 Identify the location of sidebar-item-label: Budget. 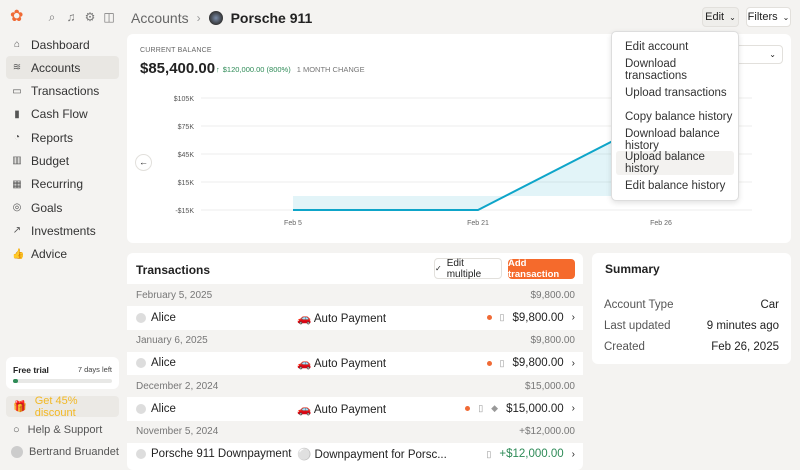
(50, 160).